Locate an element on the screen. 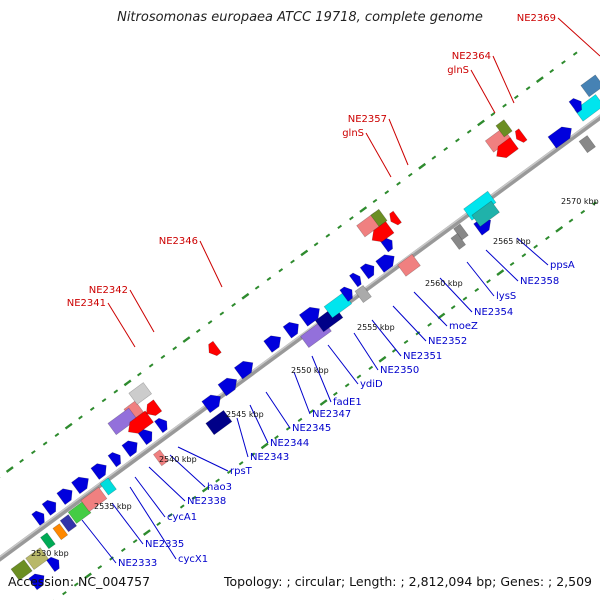 This screenshot has width=600, height=600. gene-label-cyca1: cycA1 is located at coordinates (182, 517).